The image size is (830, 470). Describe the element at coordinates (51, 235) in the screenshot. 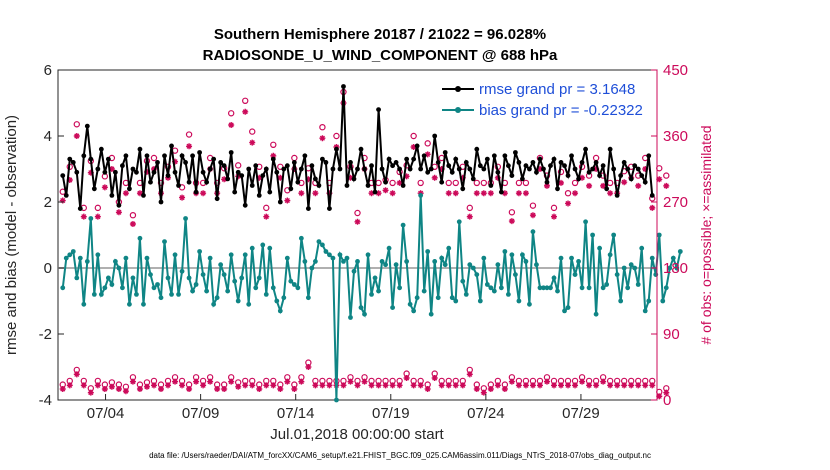

I see `y-axis-left: -4 -2 0 2 4 6` at that location.